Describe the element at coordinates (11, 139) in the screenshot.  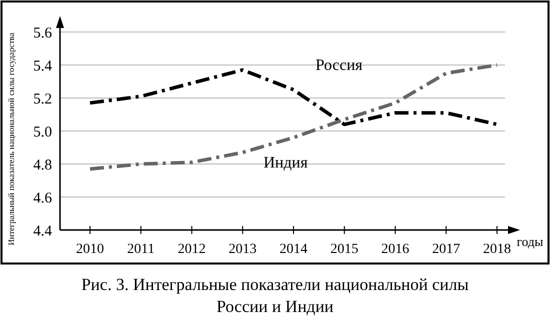
I see `y-axis-title: Интегральный показатель национальной силы государства` at that location.